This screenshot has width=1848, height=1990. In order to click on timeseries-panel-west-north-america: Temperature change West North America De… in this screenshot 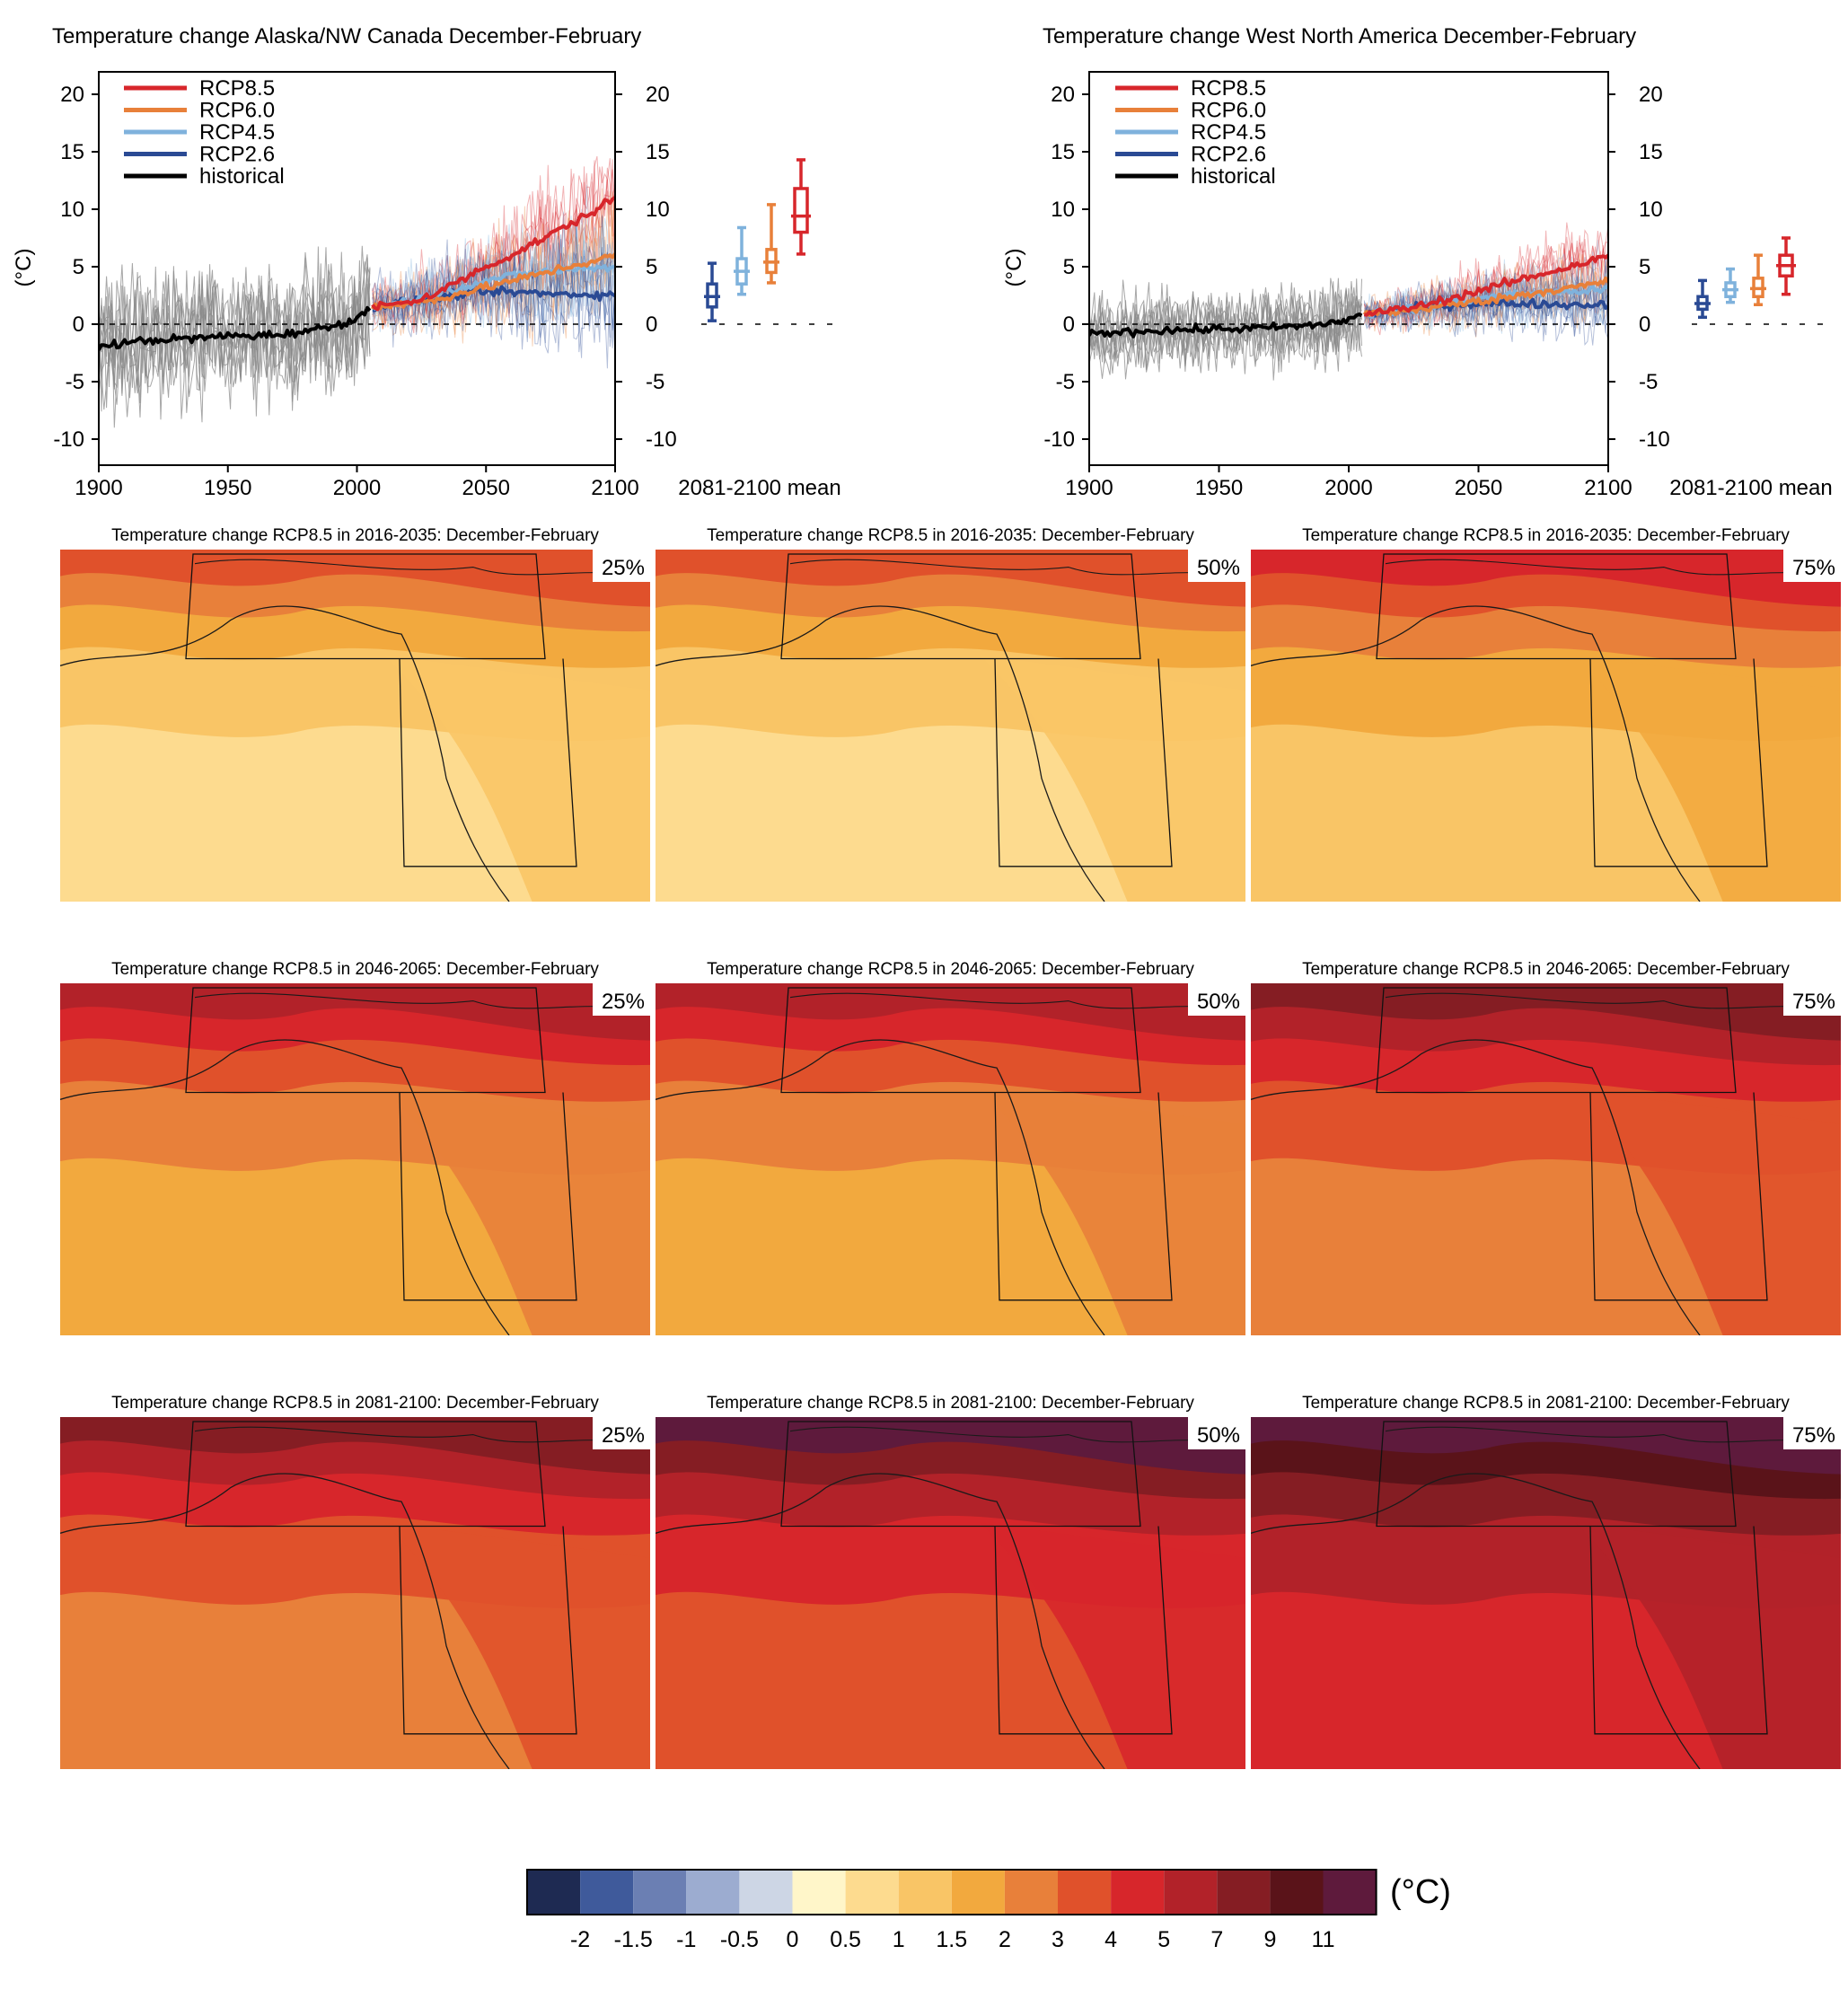, I will do `click(1417, 262)`.